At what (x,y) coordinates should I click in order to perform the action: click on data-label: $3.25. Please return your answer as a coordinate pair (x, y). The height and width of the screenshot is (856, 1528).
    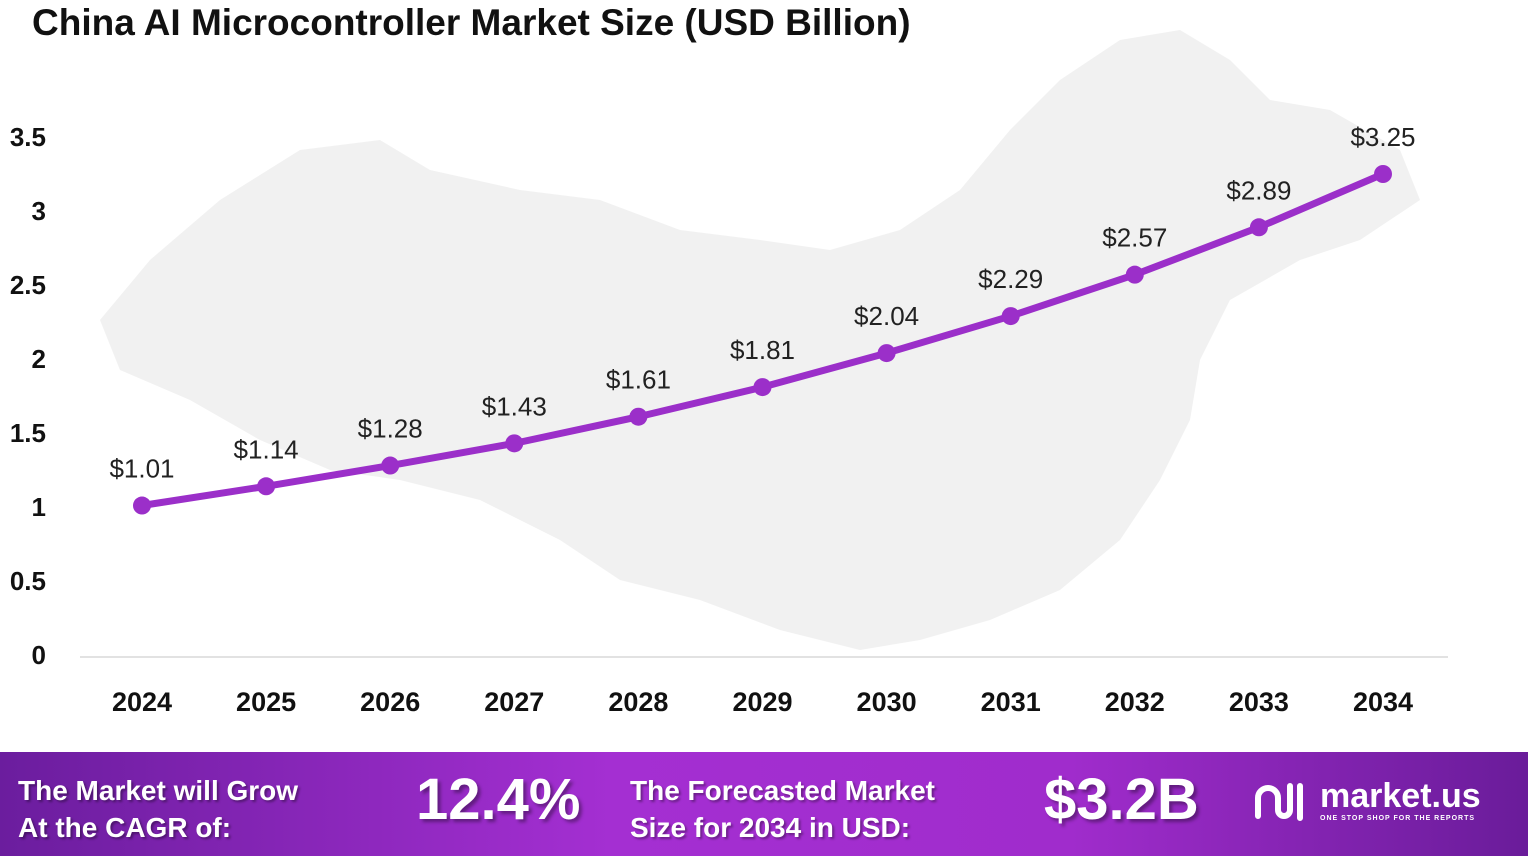
    Looking at the image, I should click on (1382, 137).